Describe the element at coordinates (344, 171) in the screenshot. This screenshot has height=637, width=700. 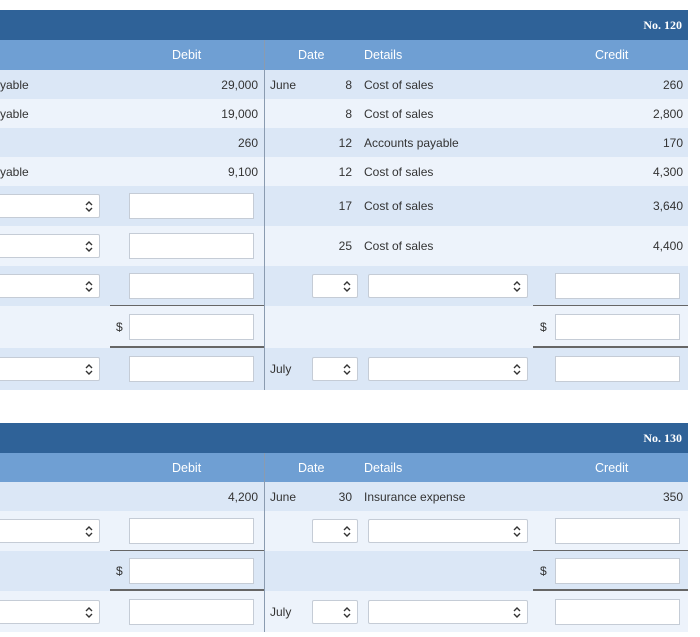
I see `ledger-row: yable 9,100 12 Cost of sales 4,300` at that location.